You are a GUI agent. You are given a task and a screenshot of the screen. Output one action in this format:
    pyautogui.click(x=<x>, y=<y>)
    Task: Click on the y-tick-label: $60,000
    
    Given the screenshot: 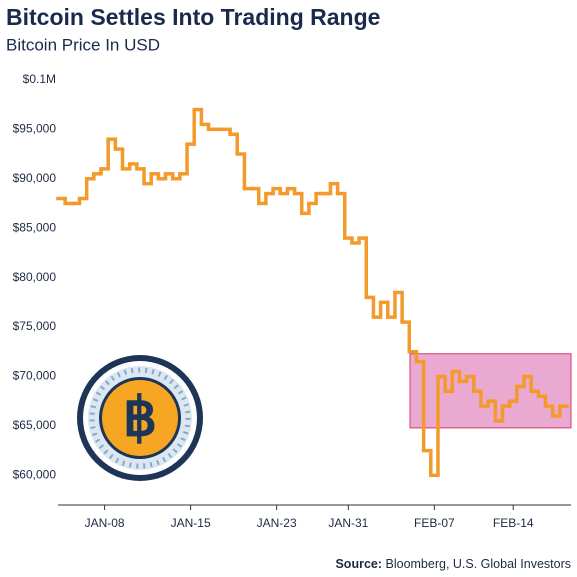 What is the action you would take?
    pyautogui.click(x=35, y=475)
    